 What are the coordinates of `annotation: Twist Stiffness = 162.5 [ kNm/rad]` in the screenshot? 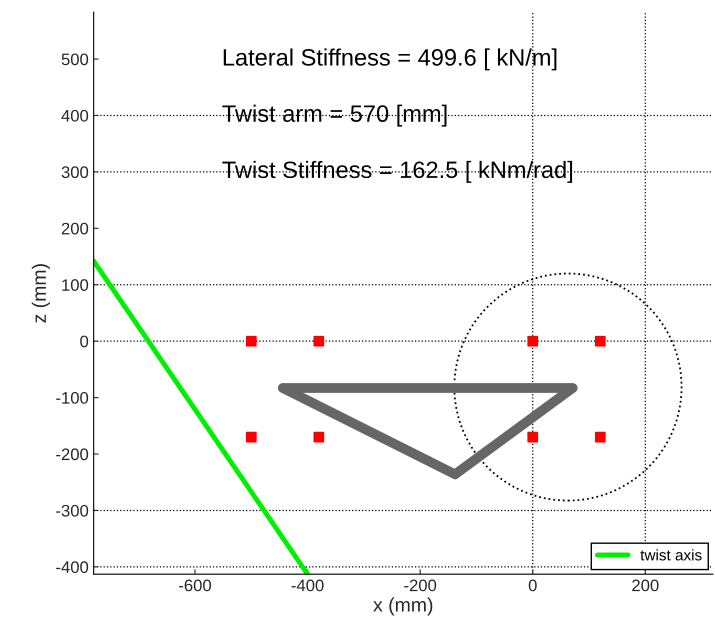 It's located at (397, 171).